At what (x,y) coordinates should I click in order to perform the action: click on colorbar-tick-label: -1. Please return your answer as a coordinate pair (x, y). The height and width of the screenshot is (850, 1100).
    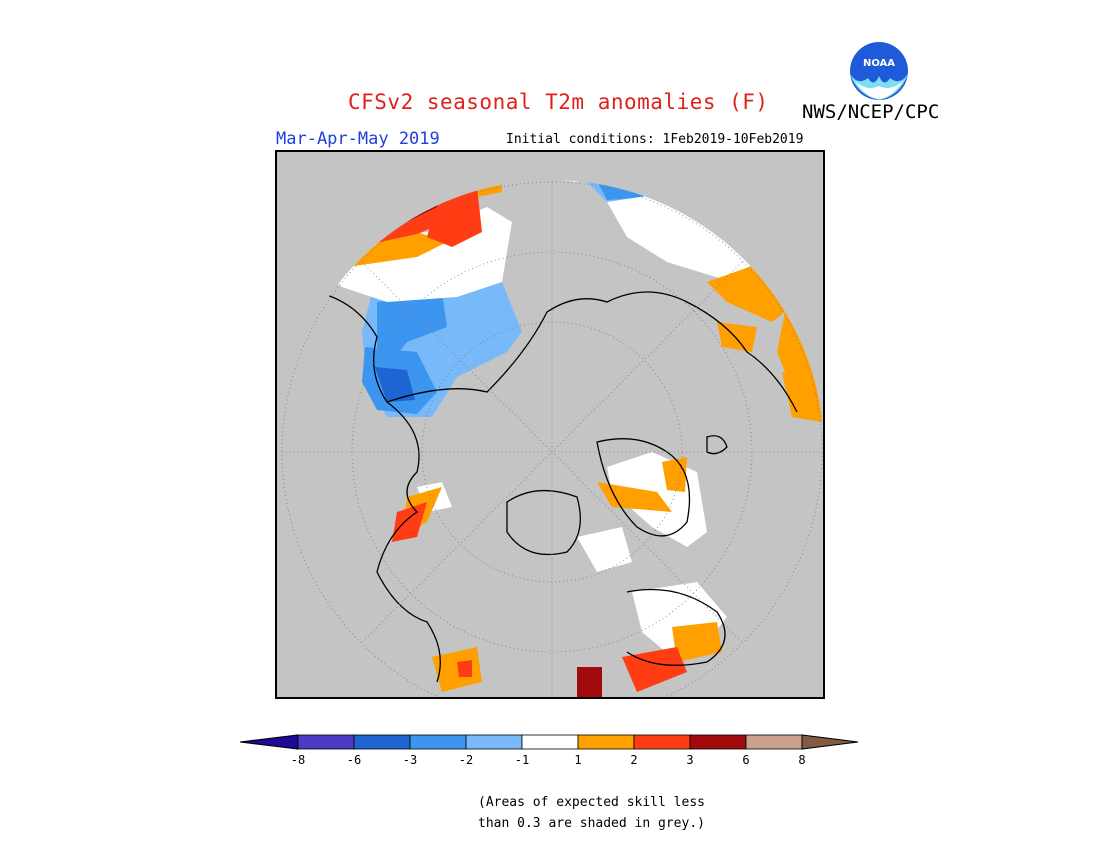
    Looking at the image, I should click on (522, 760).